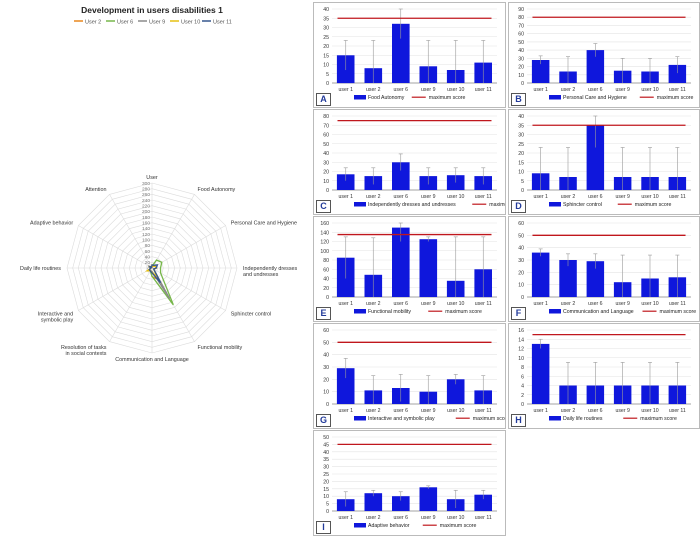 This screenshot has height=536, width=700. I want to click on bar-y-tick-label: 140, so click(324, 233).